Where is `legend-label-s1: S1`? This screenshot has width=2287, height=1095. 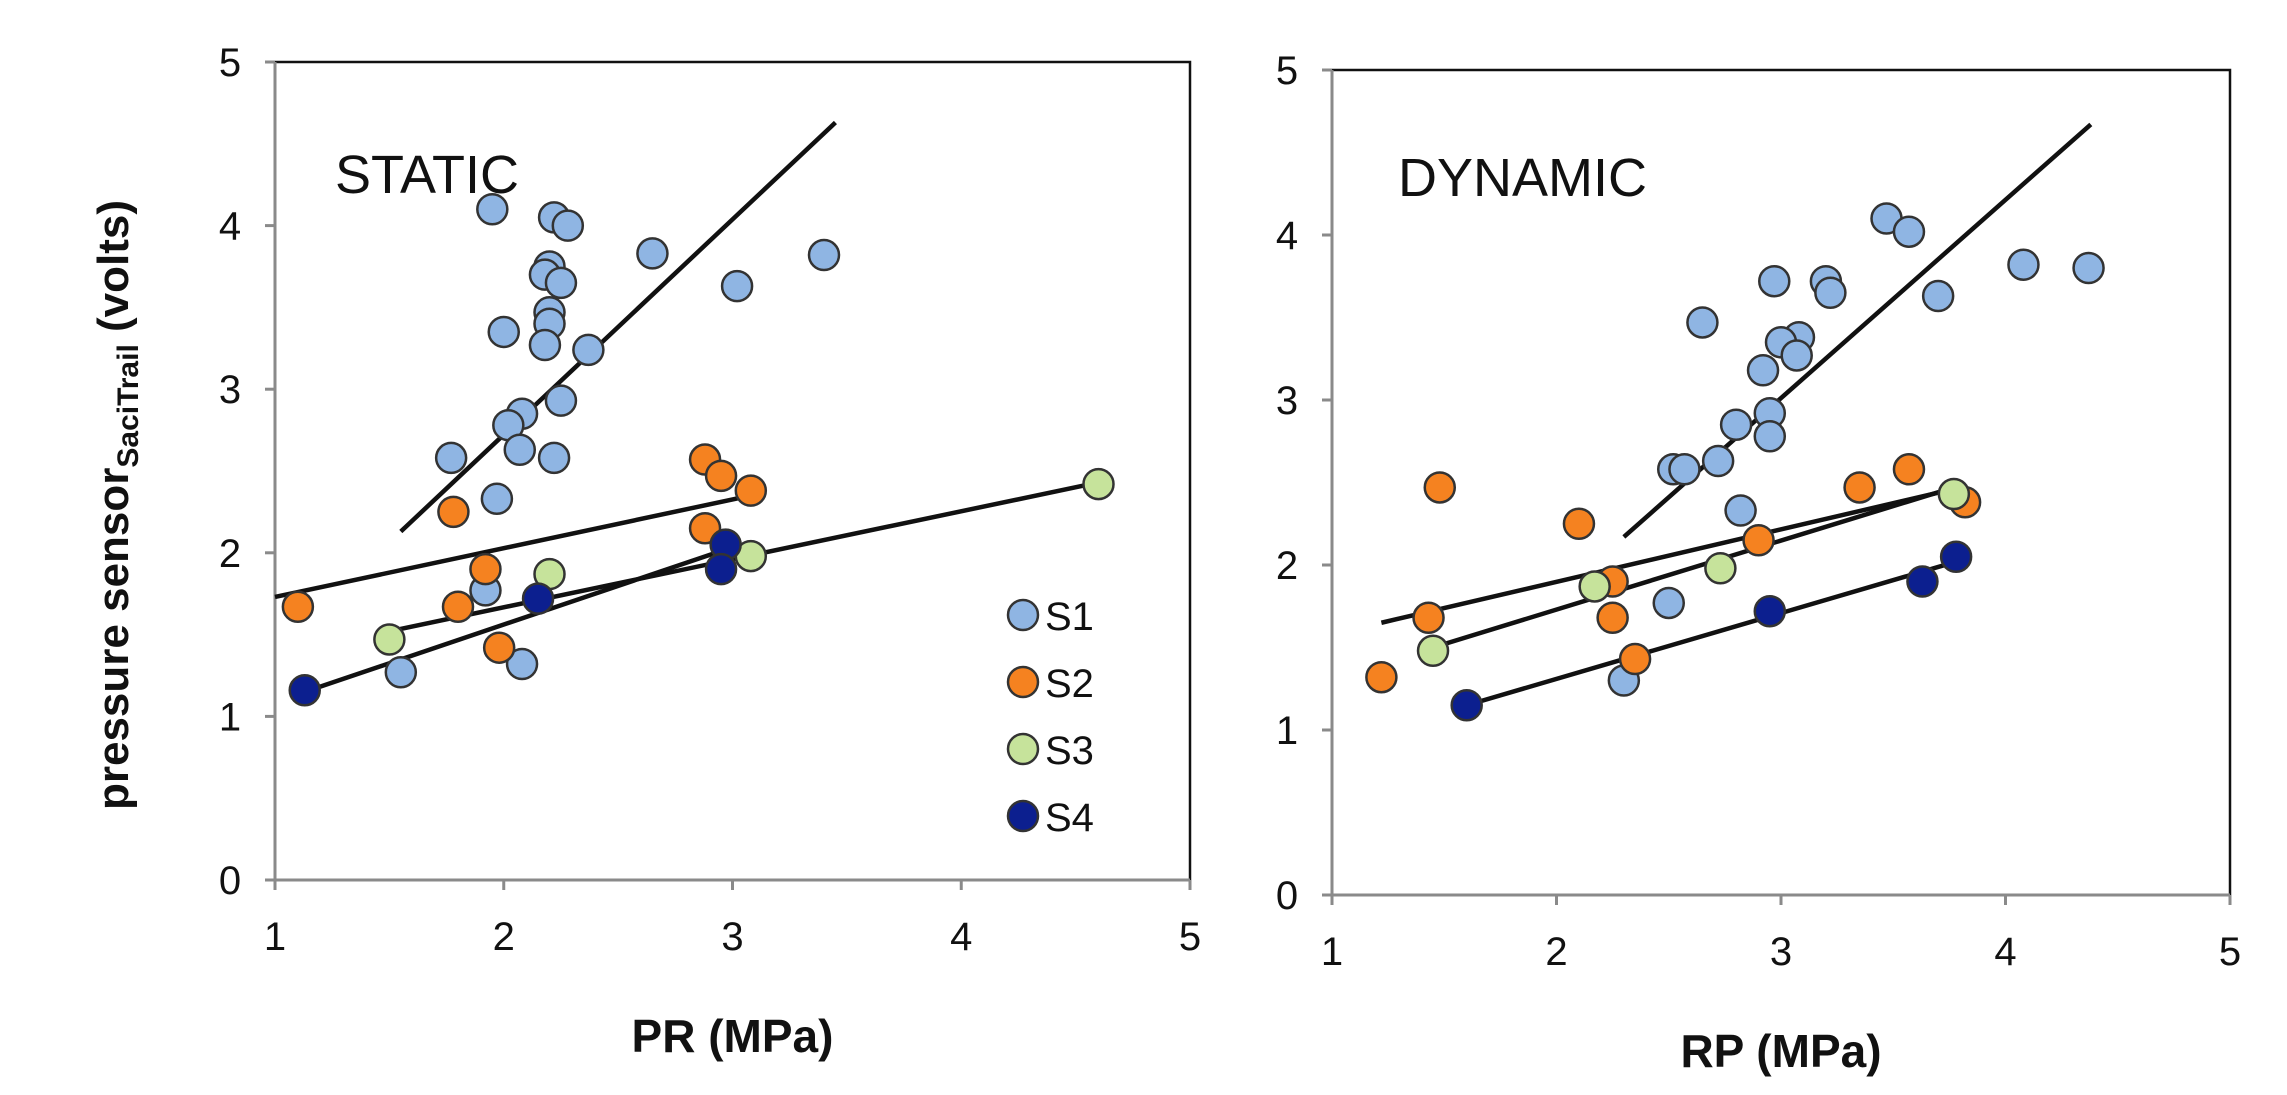
legend-label-s1: S1 is located at coordinates (1069, 617).